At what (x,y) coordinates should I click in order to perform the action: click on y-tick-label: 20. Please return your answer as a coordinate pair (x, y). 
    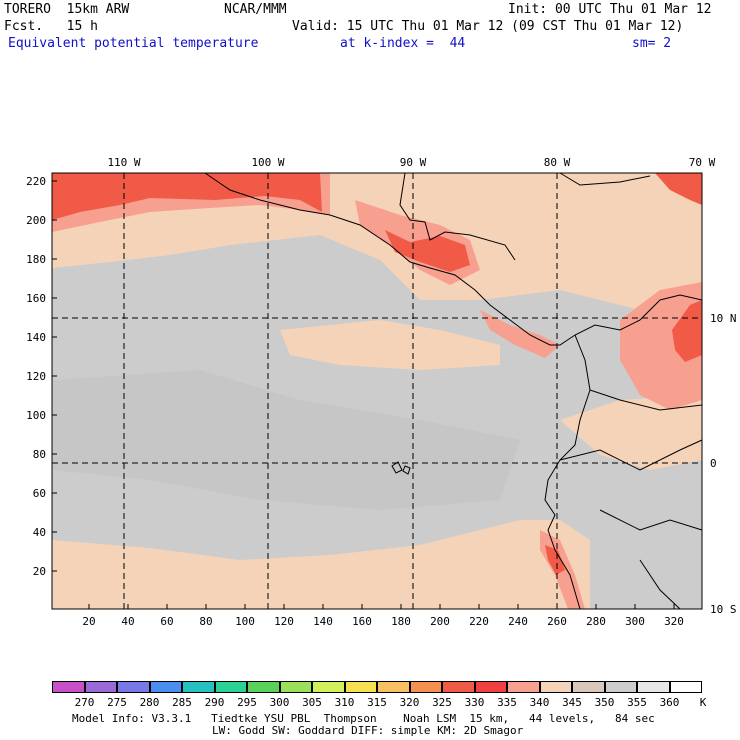
    Looking at the image, I should click on (39, 571).